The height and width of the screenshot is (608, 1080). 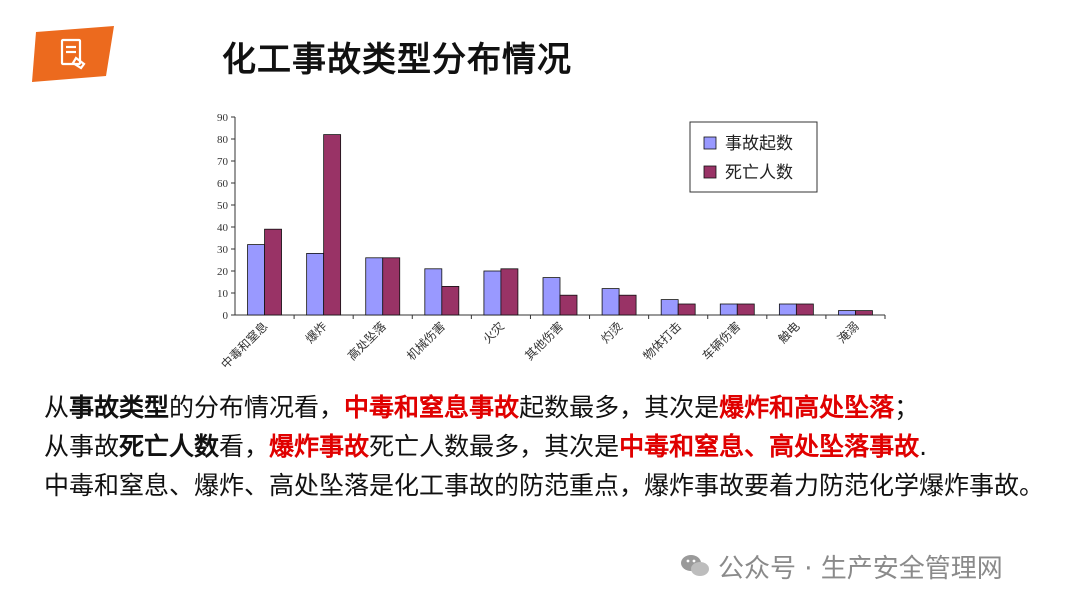 I want to click on emphasis-text: 事故类型, so click(x=119, y=407).